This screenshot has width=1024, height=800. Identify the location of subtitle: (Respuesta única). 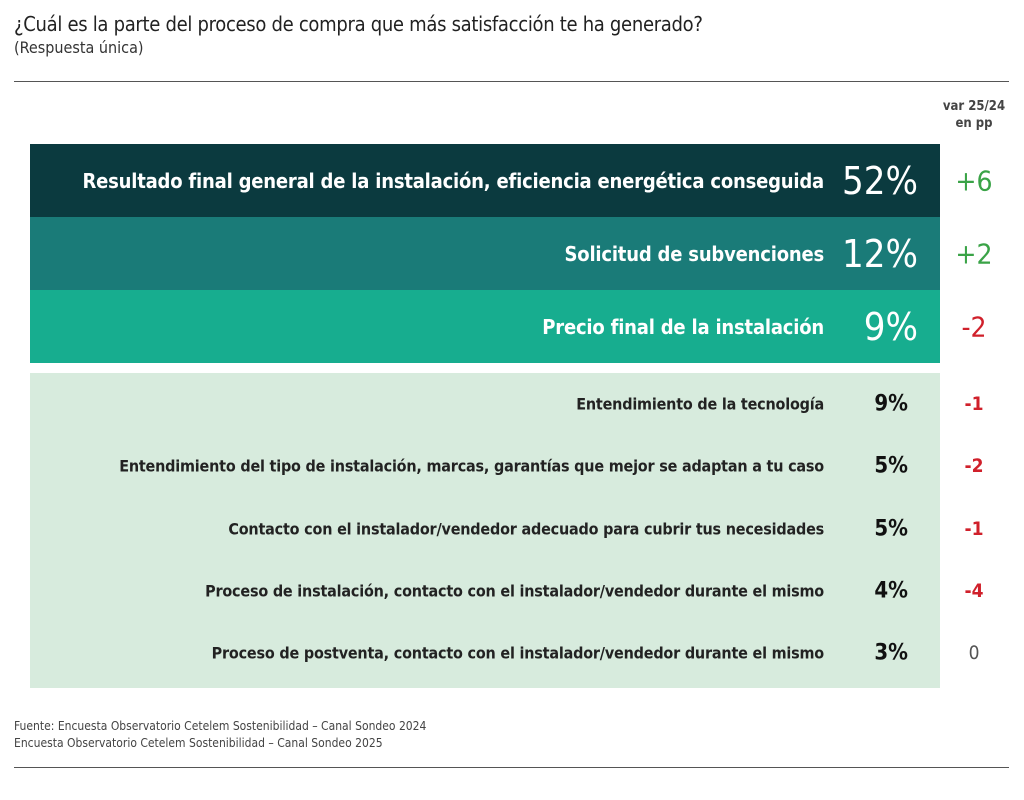
(79, 47).